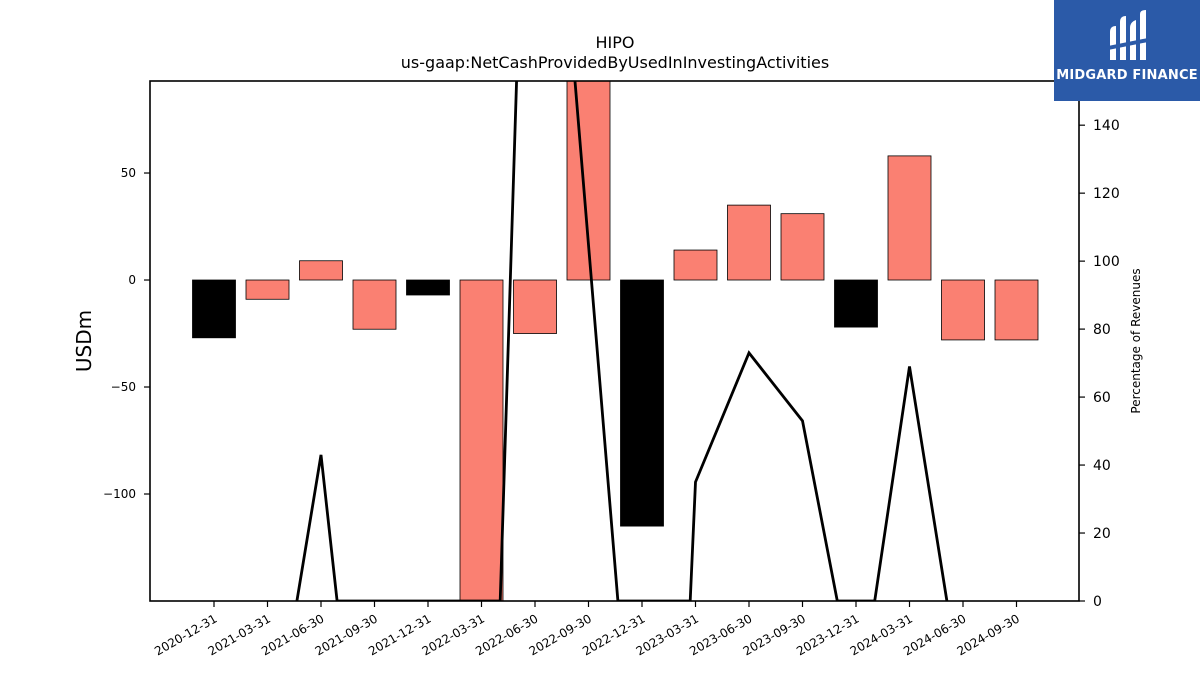 This screenshot has height=675, width=1200. Describe the element at coordinates (1106, 262) in the screenshot. I see `y2-tick-label: 100` at that location.